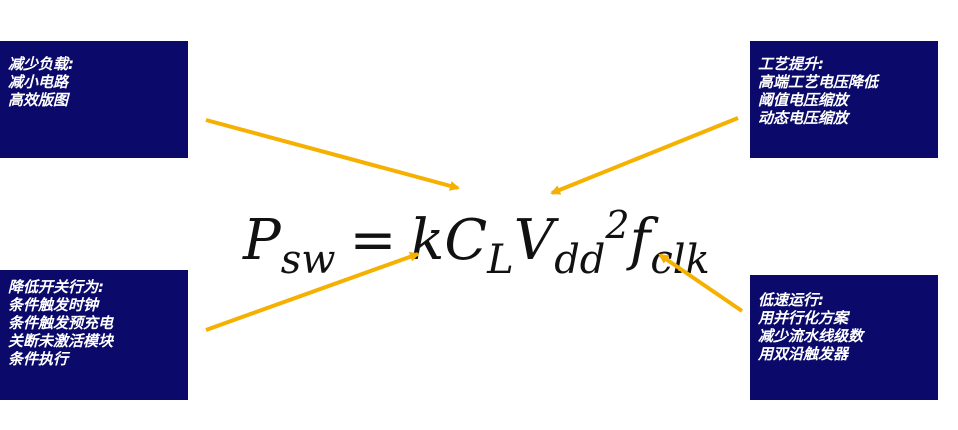  I want to click on callout-title: 工艺提升:, so click(791, 64).